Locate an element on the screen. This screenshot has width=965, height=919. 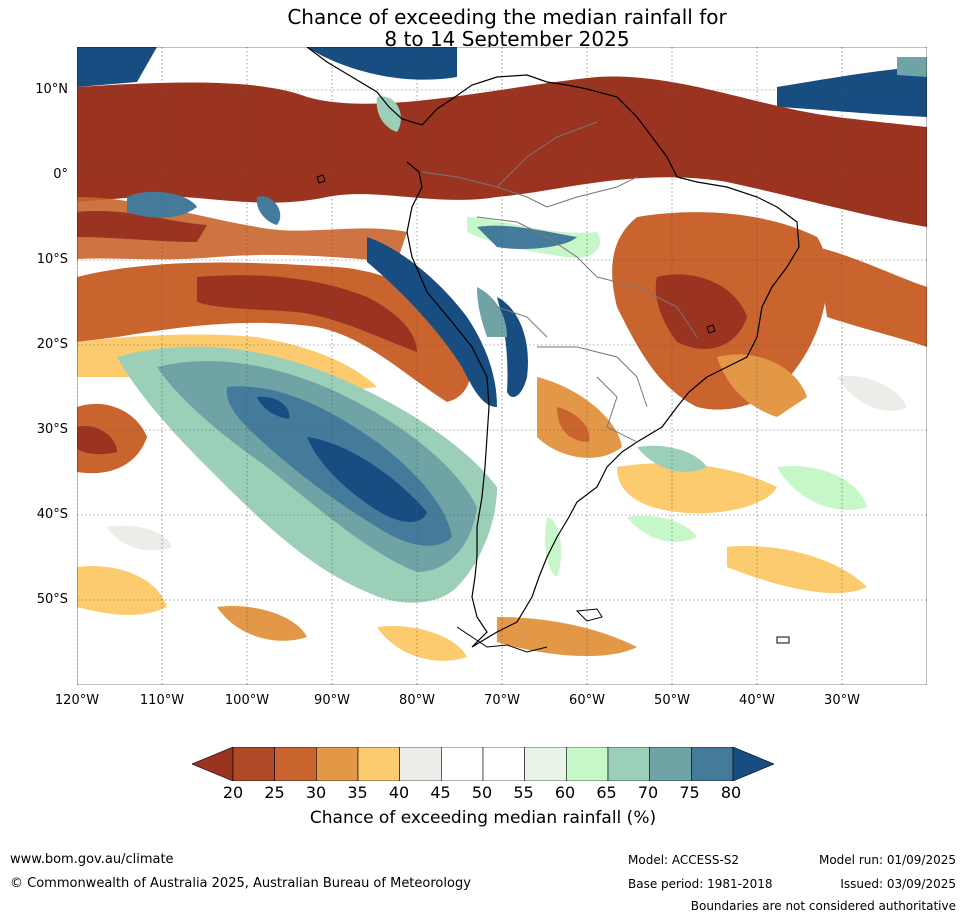
lon-label-90w: 90°W is located at coordinates (332, 700).